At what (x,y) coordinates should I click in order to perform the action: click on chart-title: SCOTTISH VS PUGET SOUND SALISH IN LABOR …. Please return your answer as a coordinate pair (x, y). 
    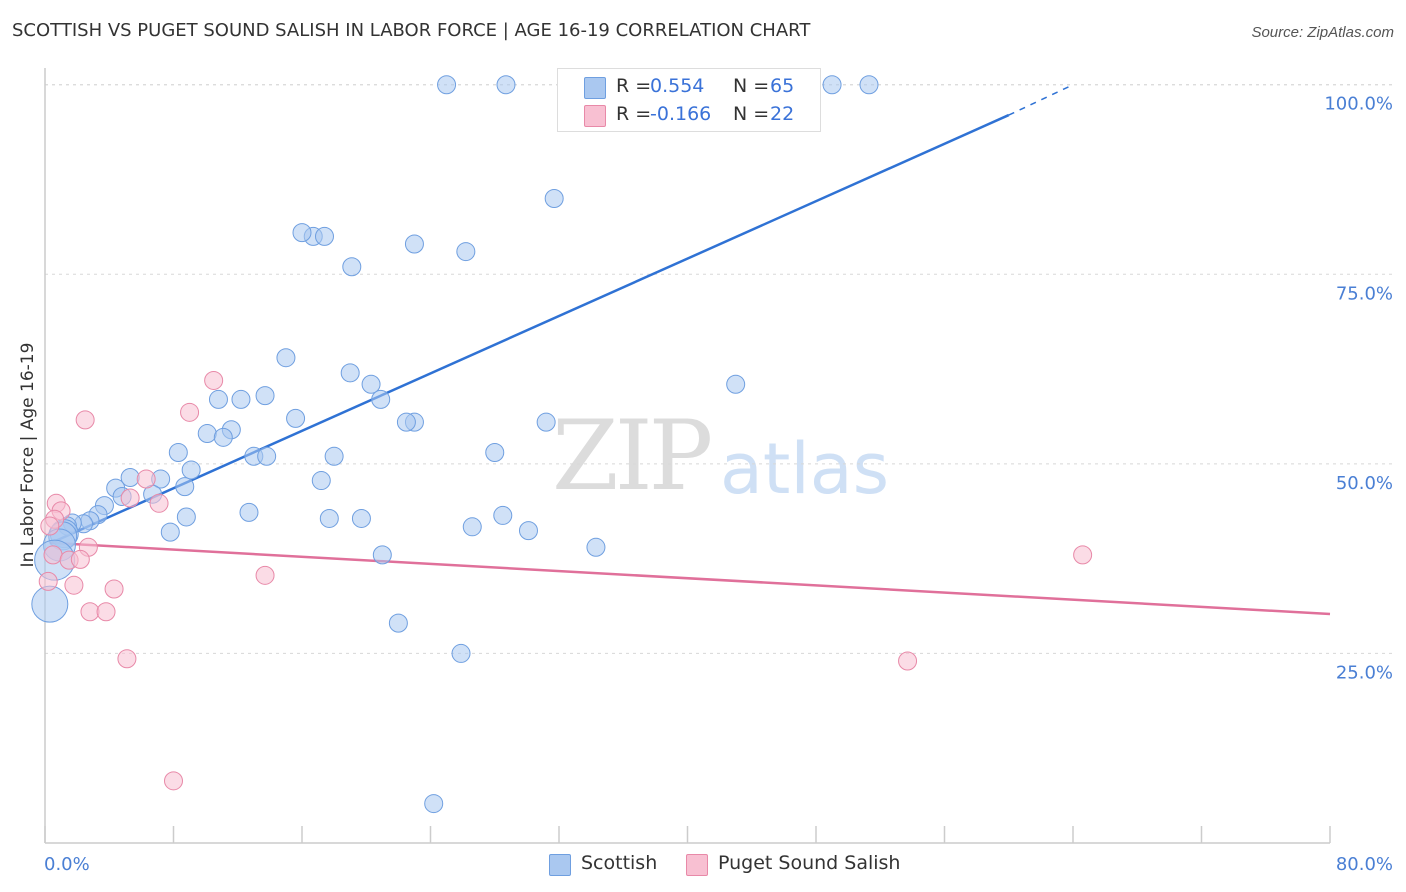
    Looking at the image, I should click on (411, 30).